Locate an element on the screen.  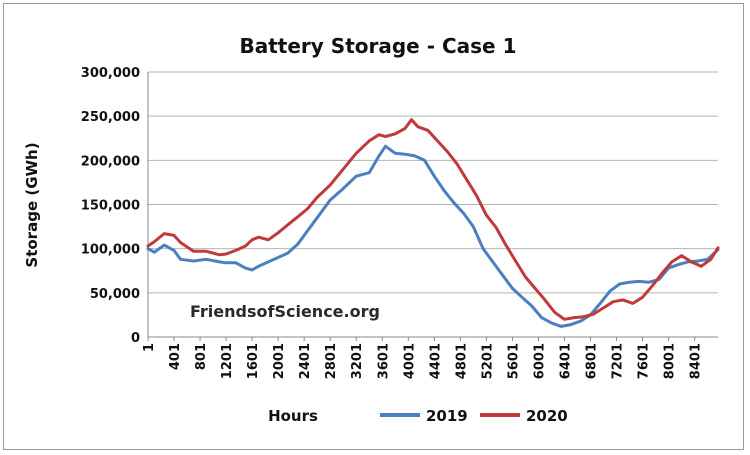
x-tick-label: 4001 is located at coordinates (409, 361).